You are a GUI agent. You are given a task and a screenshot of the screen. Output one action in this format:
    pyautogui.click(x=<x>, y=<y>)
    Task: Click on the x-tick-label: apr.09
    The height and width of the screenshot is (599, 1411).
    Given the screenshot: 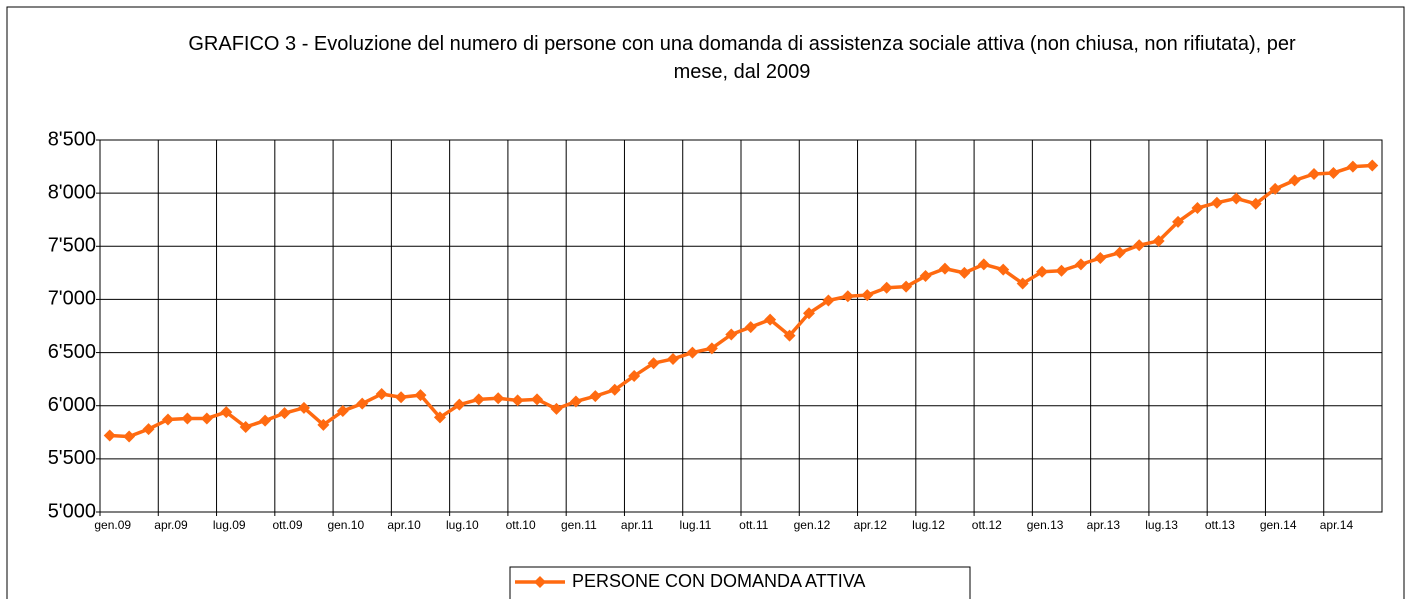 What is the action you would take?
    pyautogui.click(x=171, y=525)
    